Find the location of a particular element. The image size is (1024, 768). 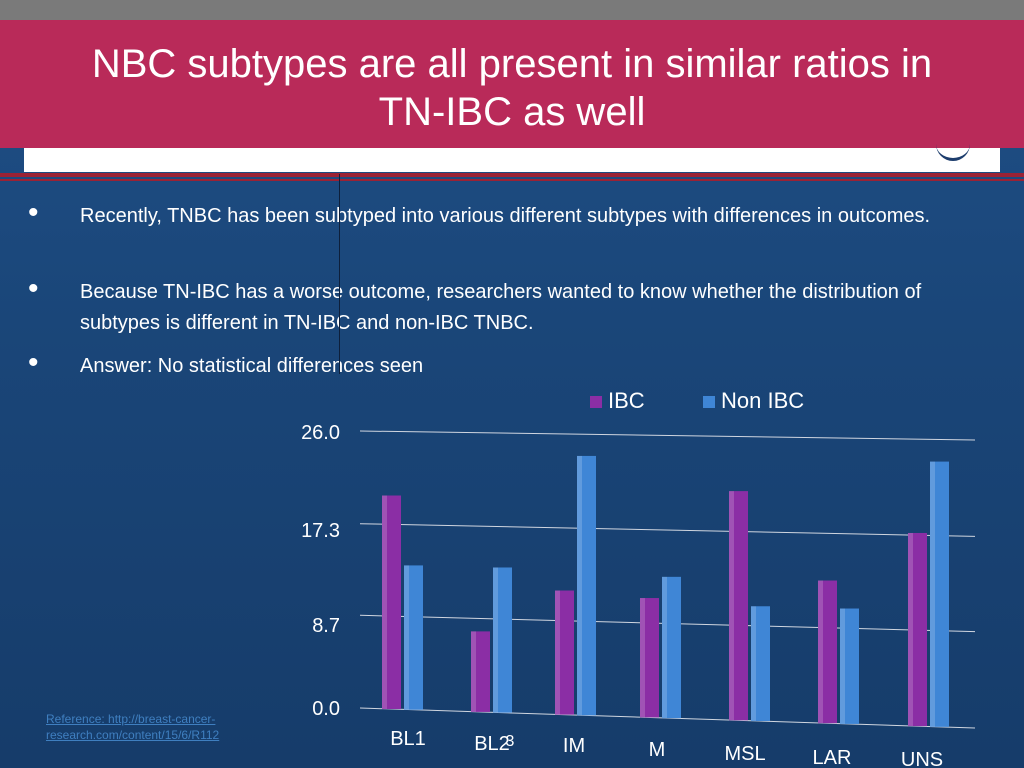

x-category-label: UNS is located at coordinates (922, 758).